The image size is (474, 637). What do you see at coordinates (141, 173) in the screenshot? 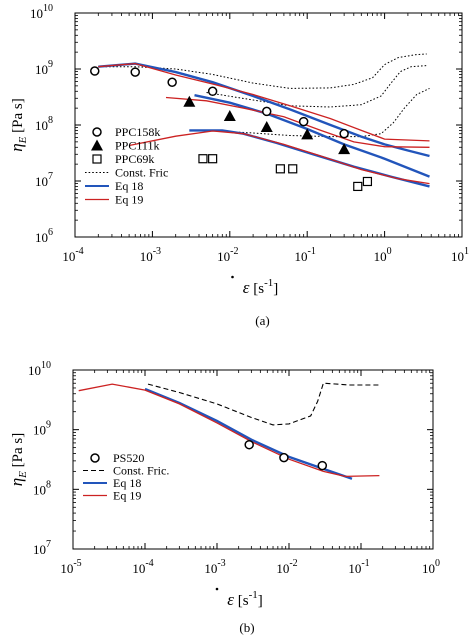
I see `legend-label: Const. Fric` at bounding box center [141, 173].